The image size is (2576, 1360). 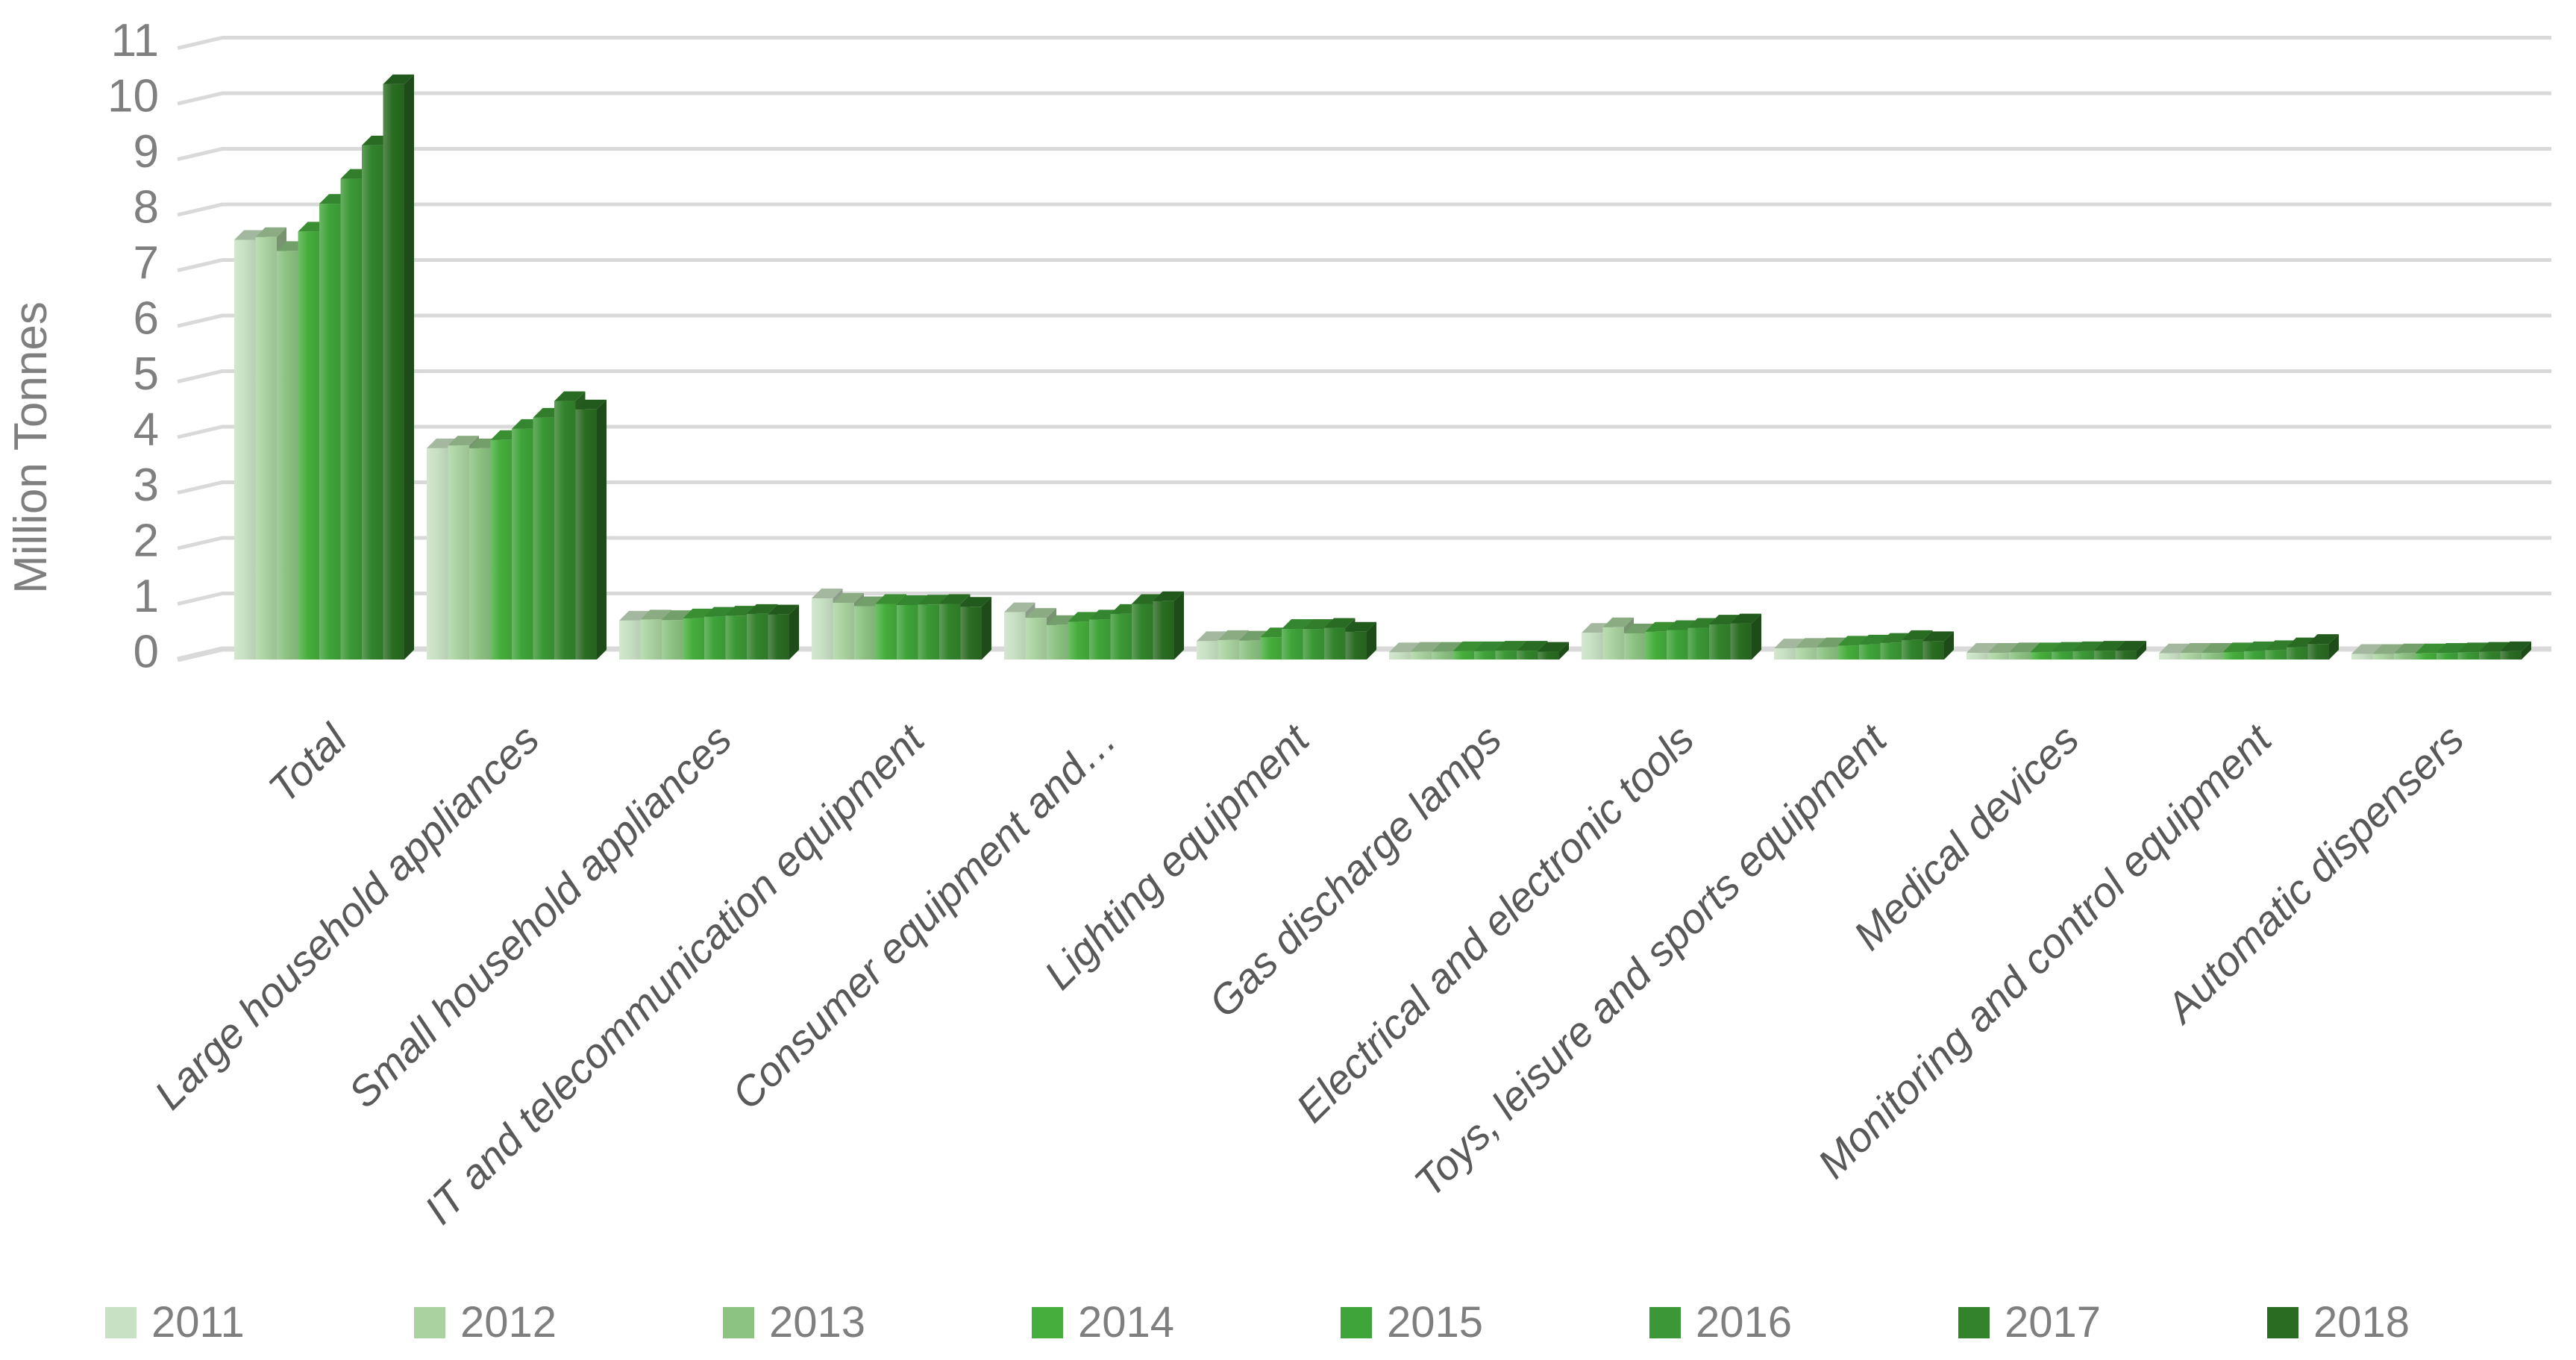 What do you see at coordinates (1744, 1322) in the screenshot?
I see `legend-label: 2016` at bounding box center [1744, 1322].